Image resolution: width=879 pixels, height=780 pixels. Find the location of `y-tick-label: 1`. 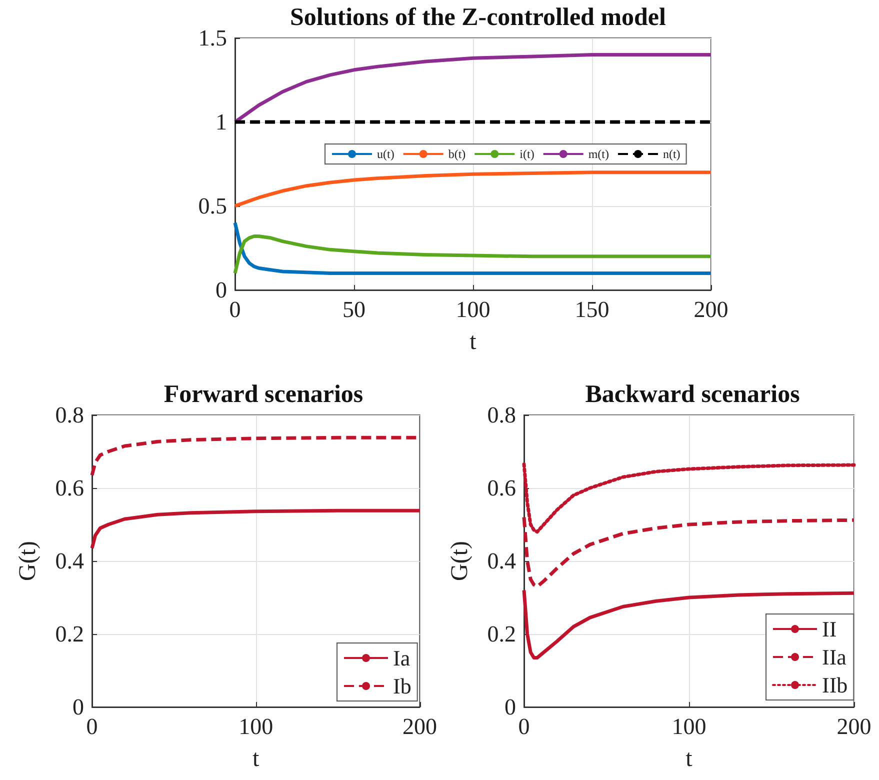

y-tick-label: 1 is located at coordinates (221, 122).